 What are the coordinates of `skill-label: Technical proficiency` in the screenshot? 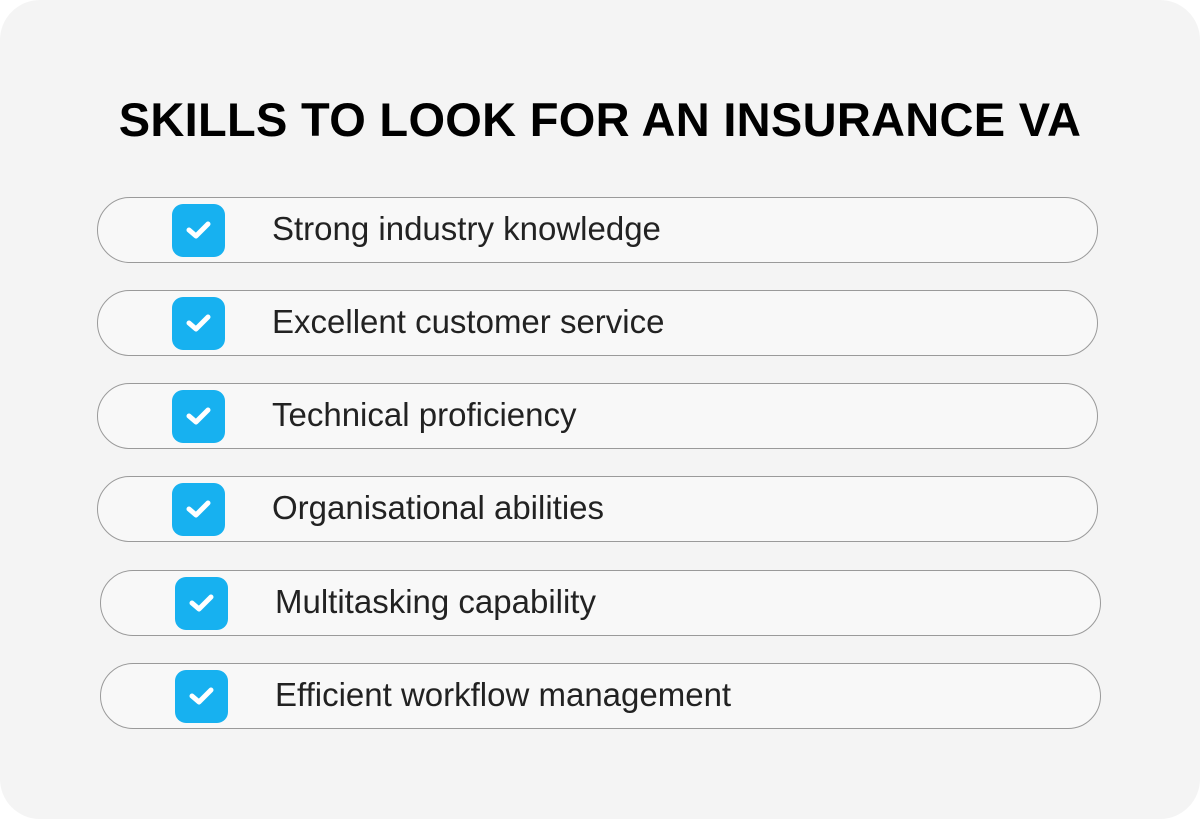 It's located at (424, 414).